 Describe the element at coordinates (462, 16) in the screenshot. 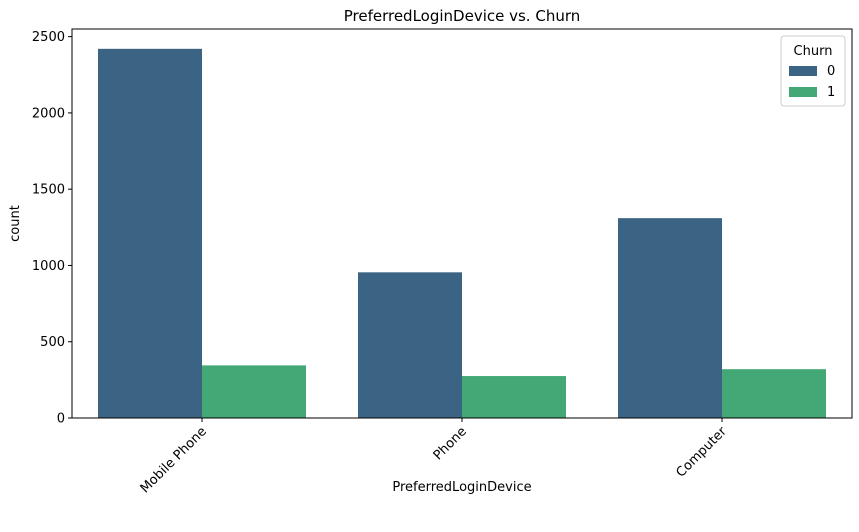

I see `chart-title: PreferredLoginDevice vs. Churn` at that location.